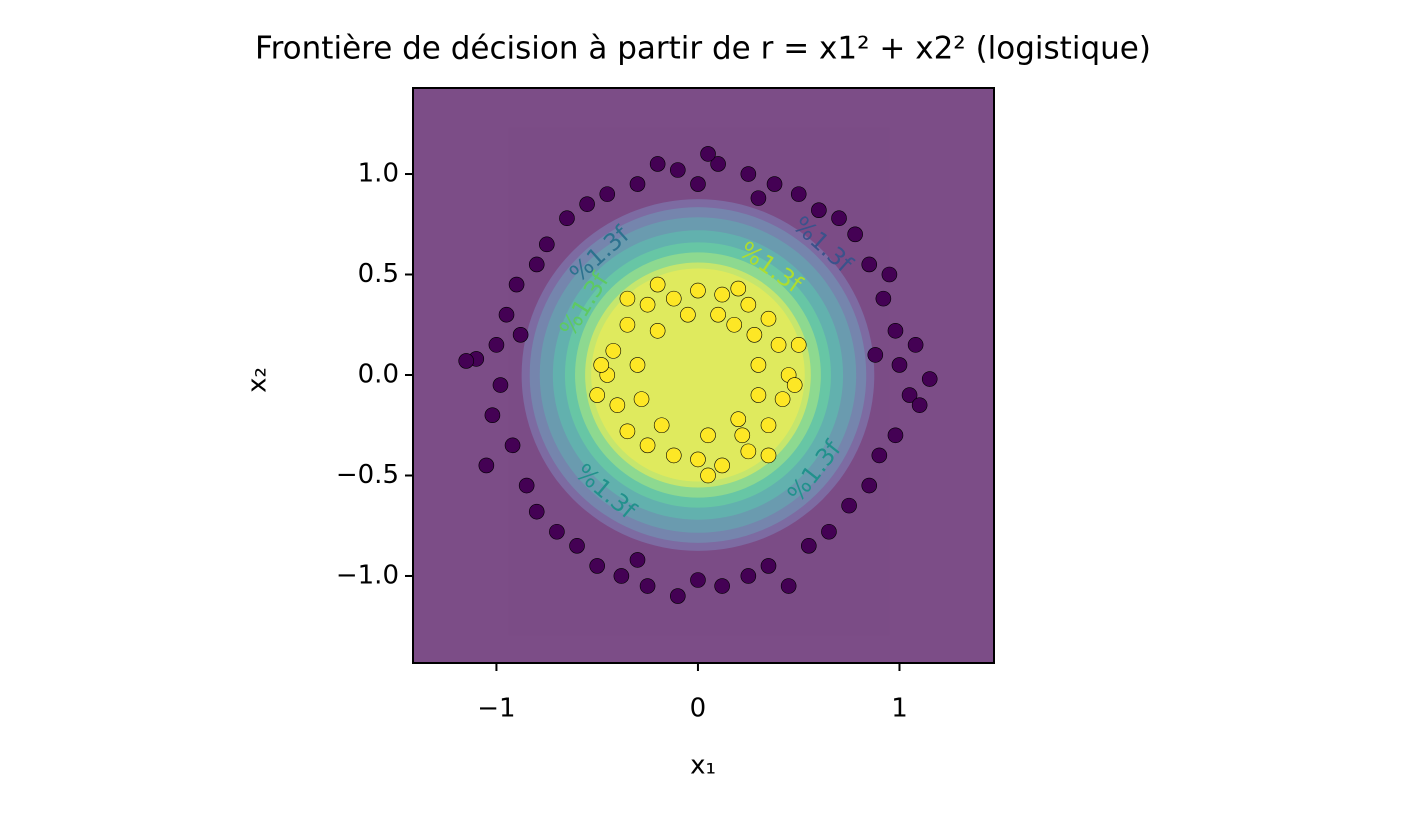  Describe the element at coordinates (899, 709) in the screenshot. I see `x-tick-label: 1` at that location.